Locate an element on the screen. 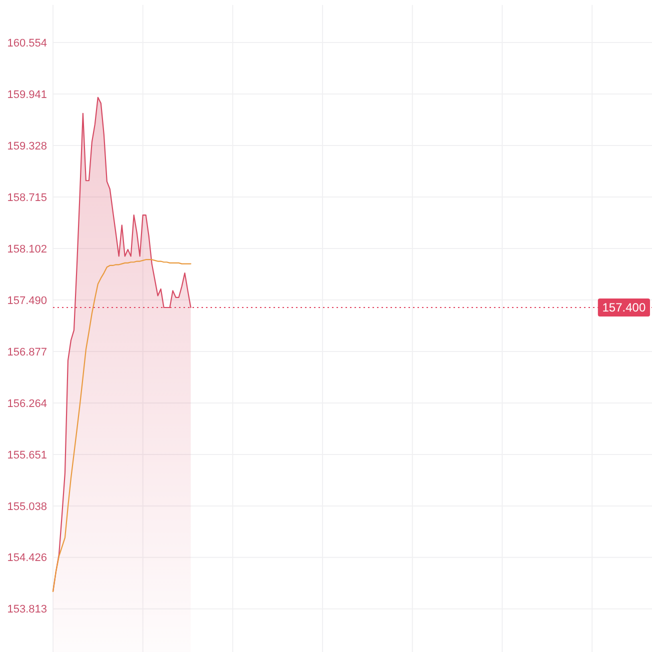 Image resolution: width=652 pixels, height=652 pixels. y-tick-label: 158.715 is located at coordinates (27, 198).